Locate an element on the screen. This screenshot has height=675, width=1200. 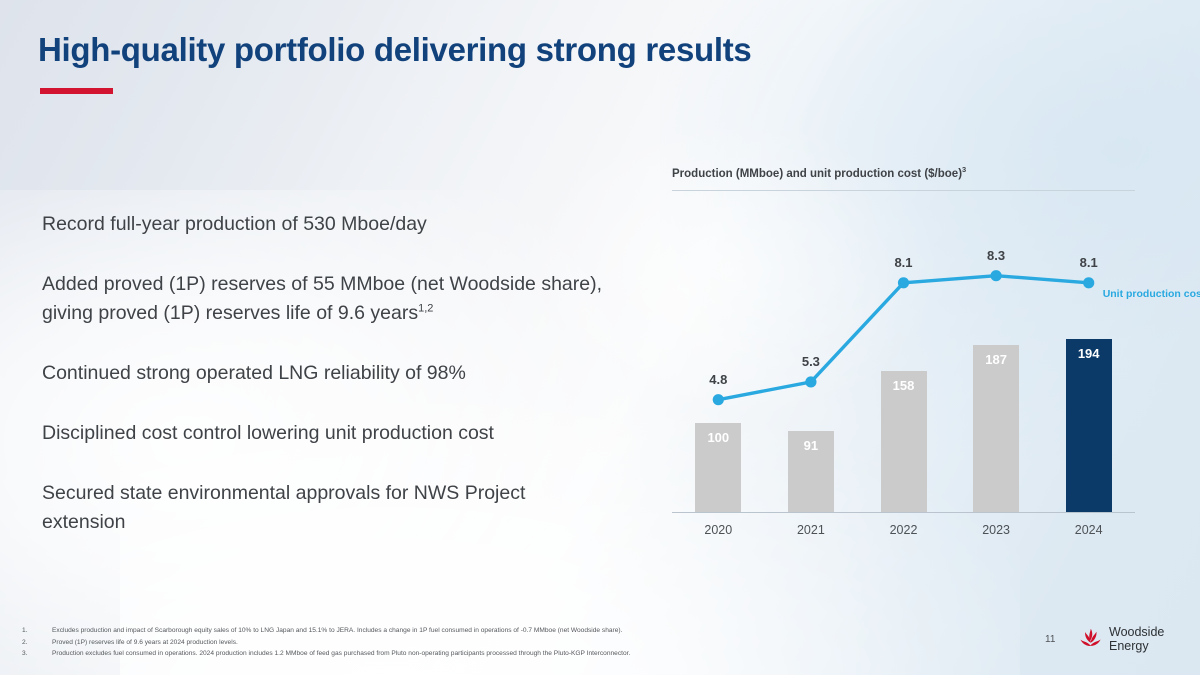
chart-x-tick-label: 2021 is located at coordinates (810, 530).